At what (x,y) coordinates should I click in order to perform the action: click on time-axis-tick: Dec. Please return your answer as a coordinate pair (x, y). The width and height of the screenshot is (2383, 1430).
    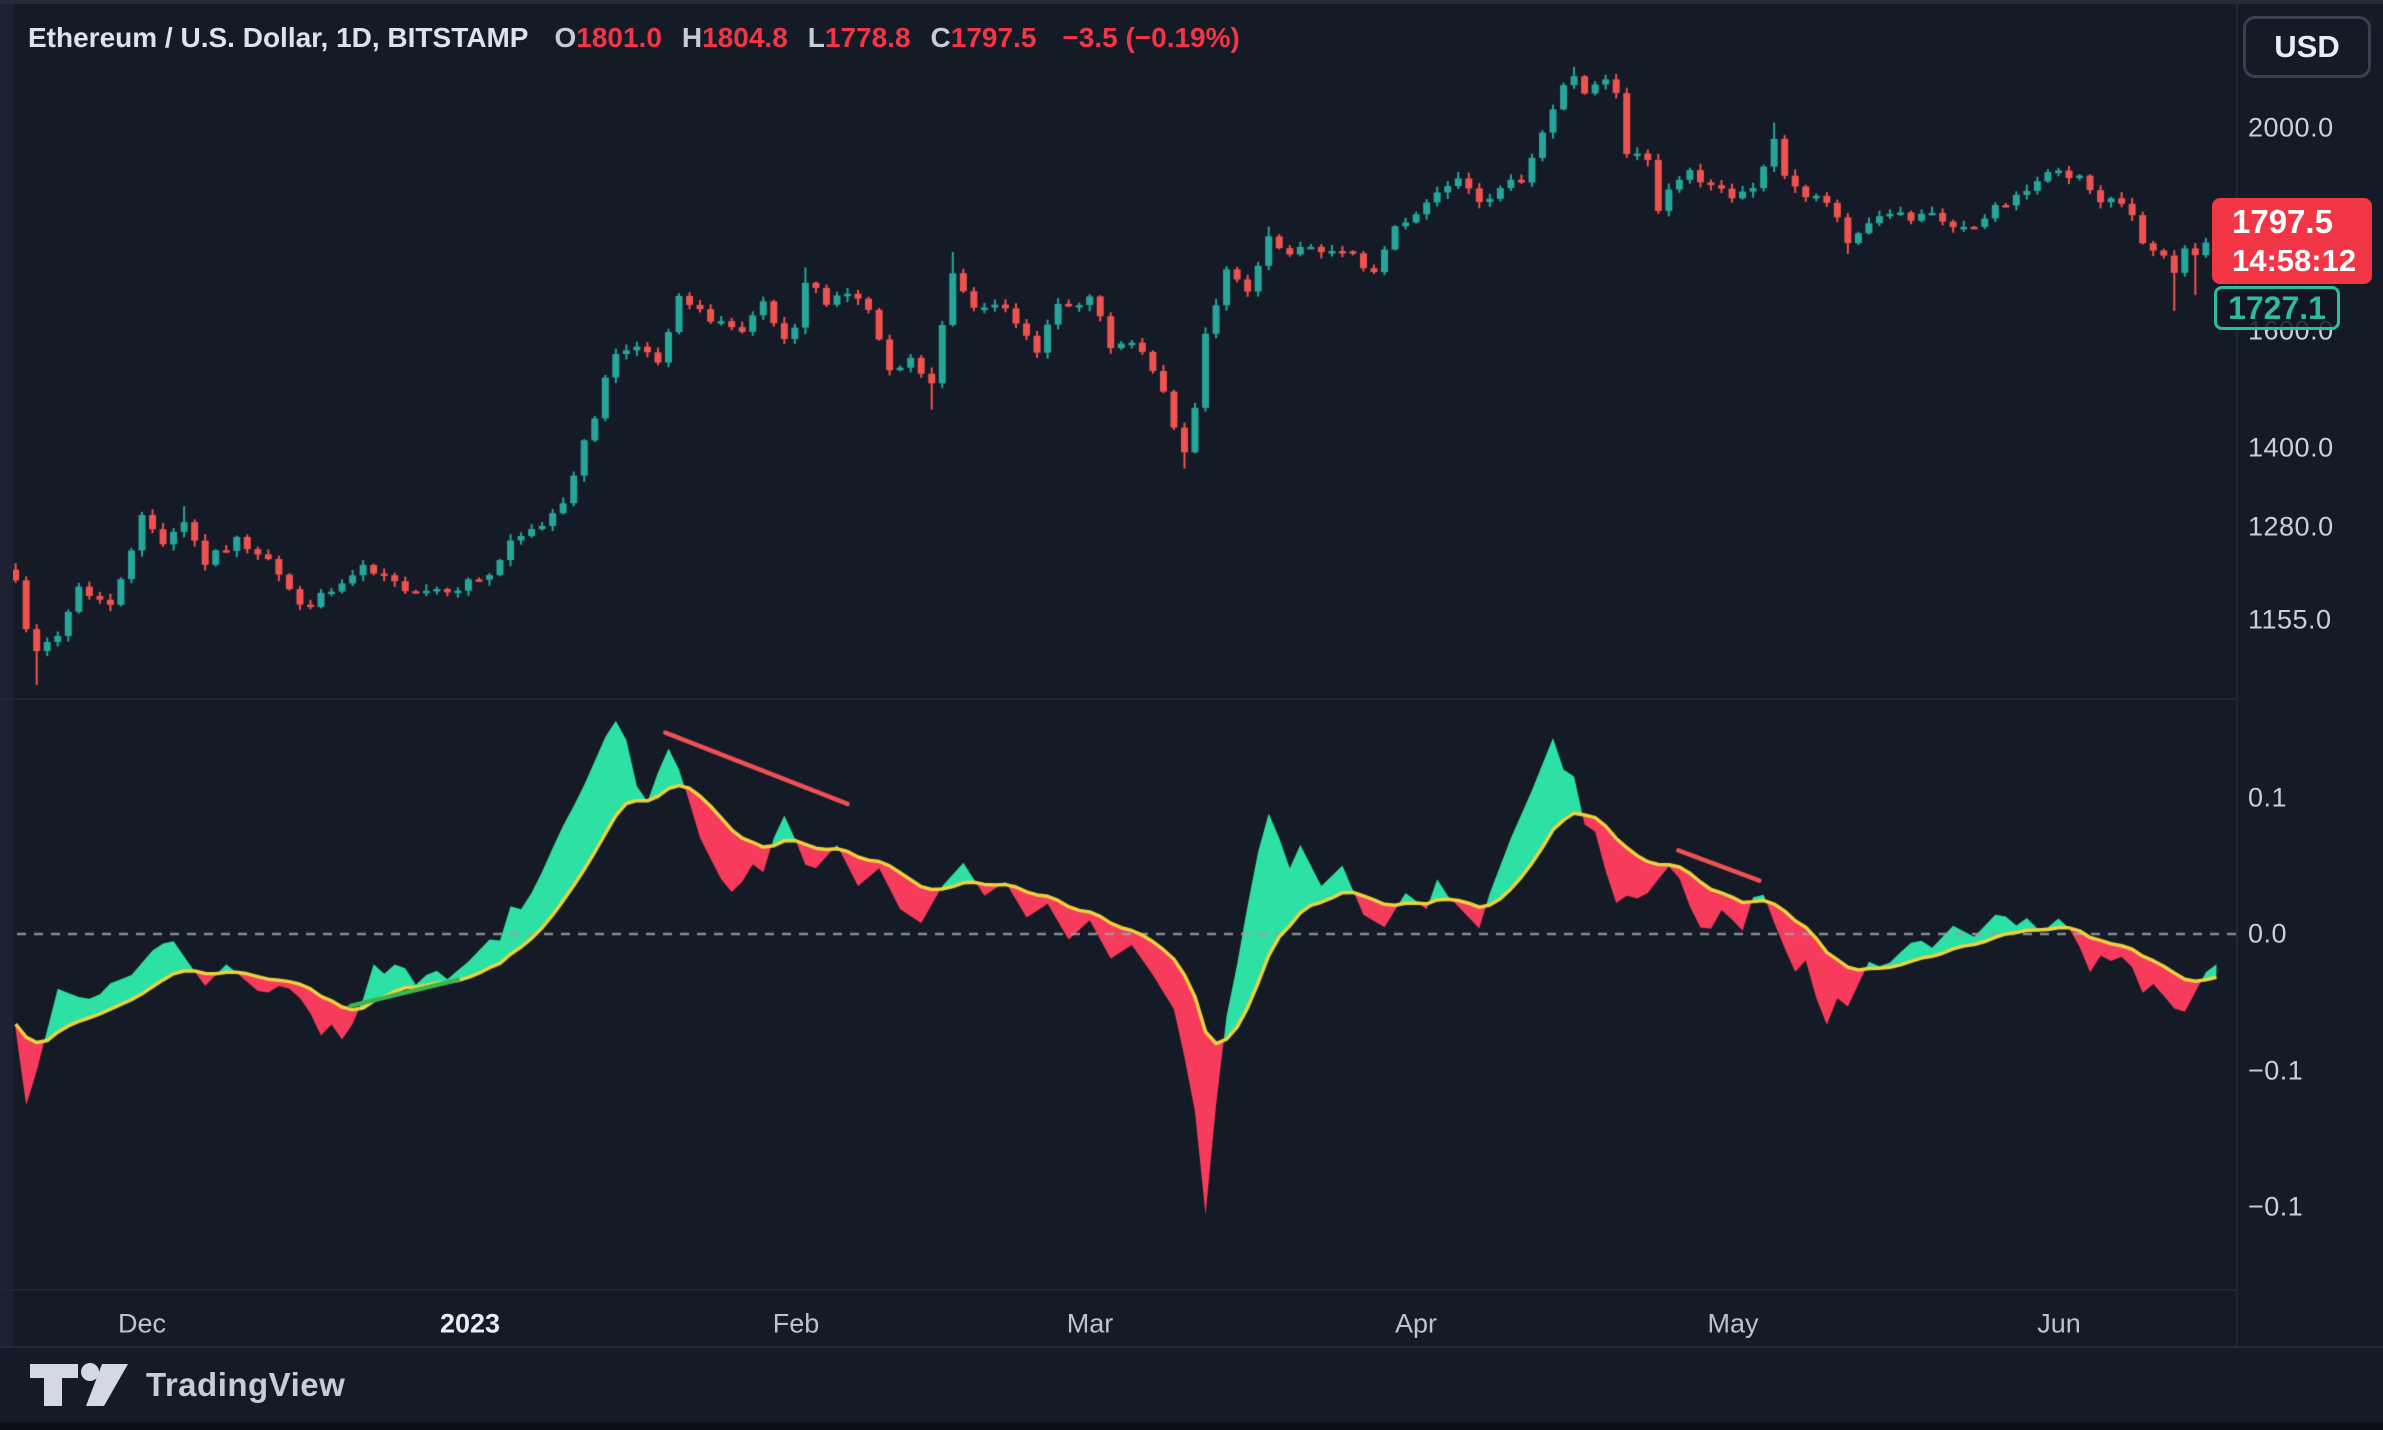
    Looking at the image, I should click on (142, 1323).